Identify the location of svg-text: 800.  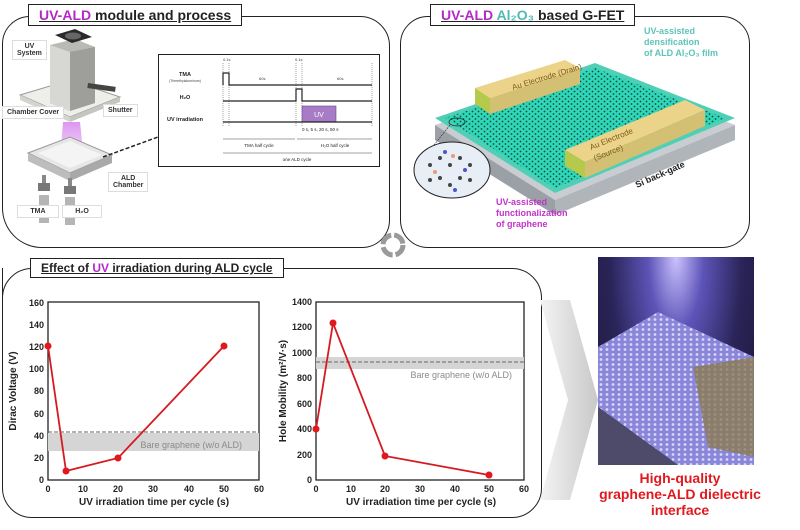
(304, 378).